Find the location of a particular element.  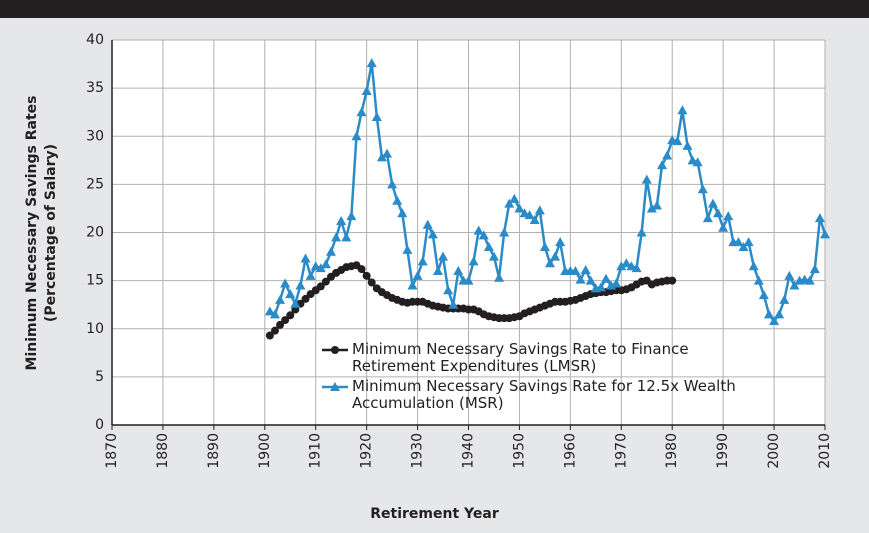

x-tick-label: 1910 is located at coordinates (316, 451).